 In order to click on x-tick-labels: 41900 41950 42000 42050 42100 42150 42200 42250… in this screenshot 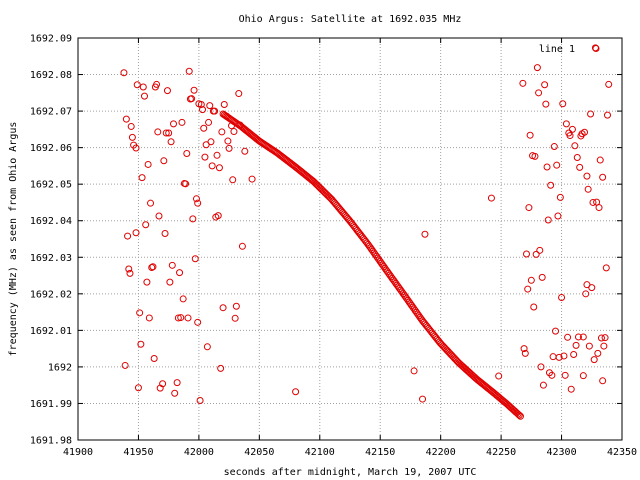, I will do `click(350, 452)`.